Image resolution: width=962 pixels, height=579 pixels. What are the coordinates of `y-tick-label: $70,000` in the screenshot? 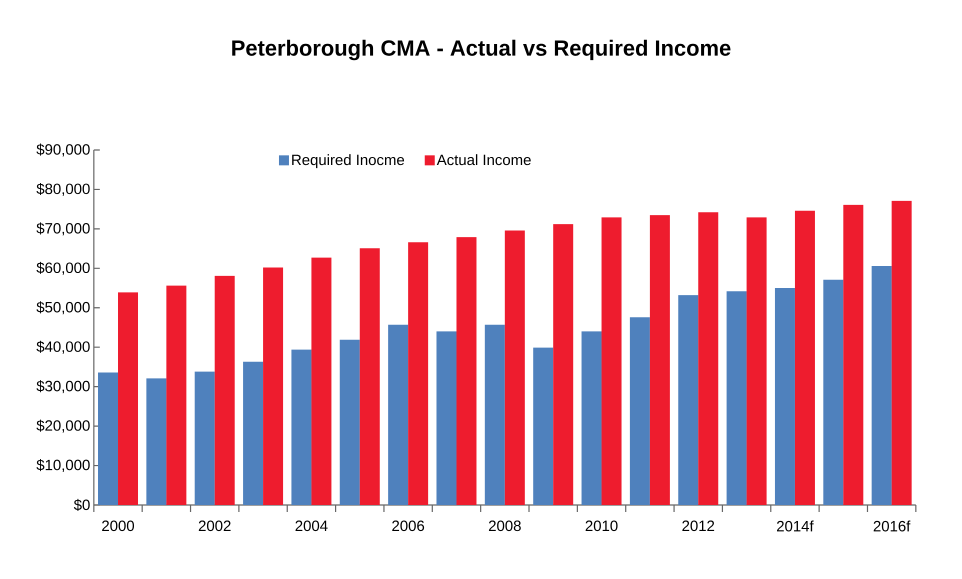 It's located at (63, 229).